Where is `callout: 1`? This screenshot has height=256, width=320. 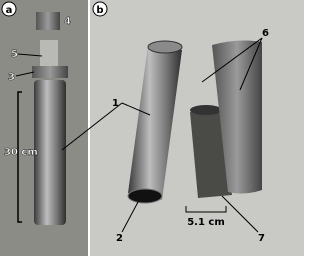
callout: 1 is located at coordinates (115, 103).